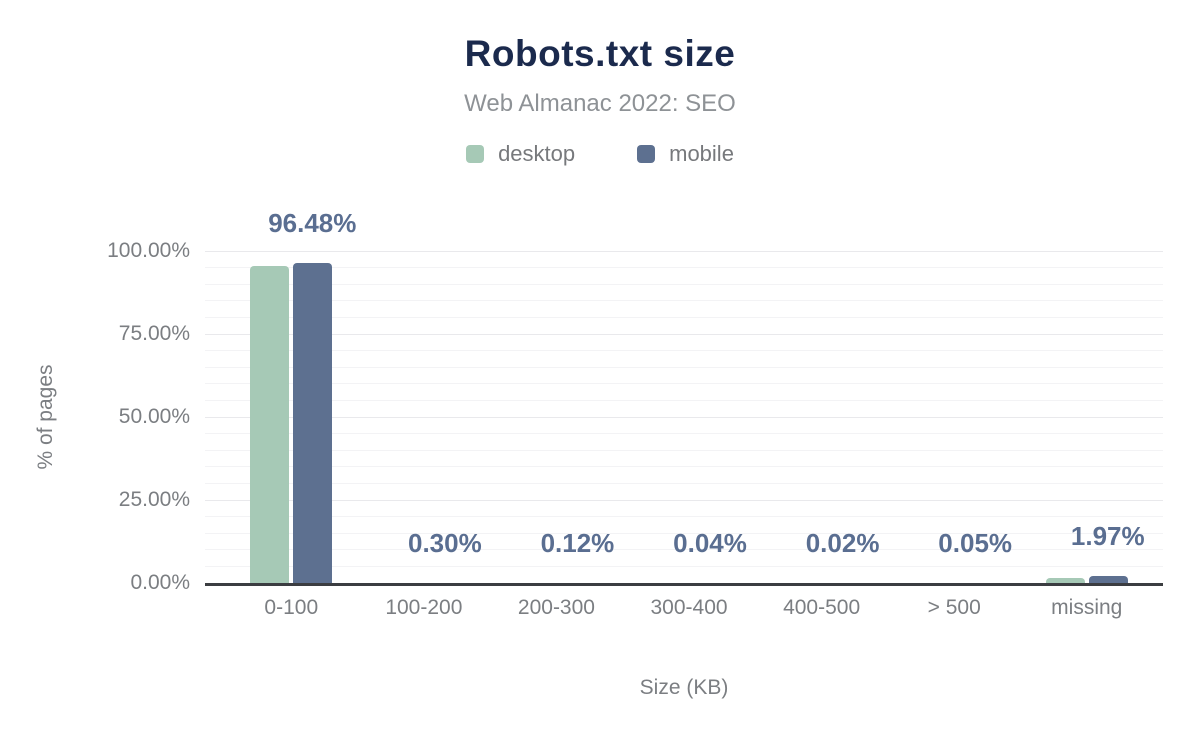 Image resolution: width=1200 pixels, height=742 pixels. I want to click on category-column-missing: 1.97%, so click(1086, 417).